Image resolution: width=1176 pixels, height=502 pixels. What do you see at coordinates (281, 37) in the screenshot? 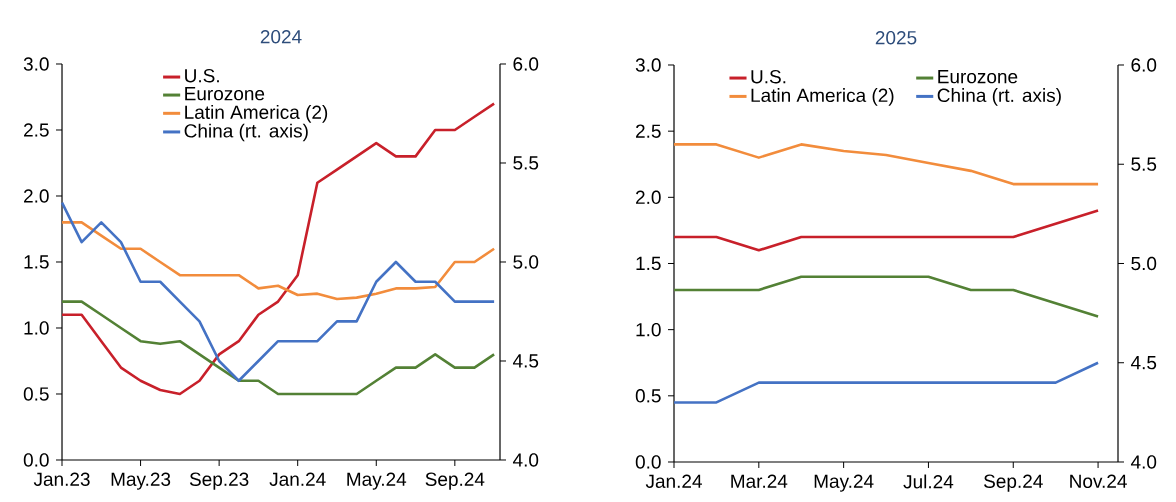
I see `chart-title: 2024` at bounding box center [281, 37].